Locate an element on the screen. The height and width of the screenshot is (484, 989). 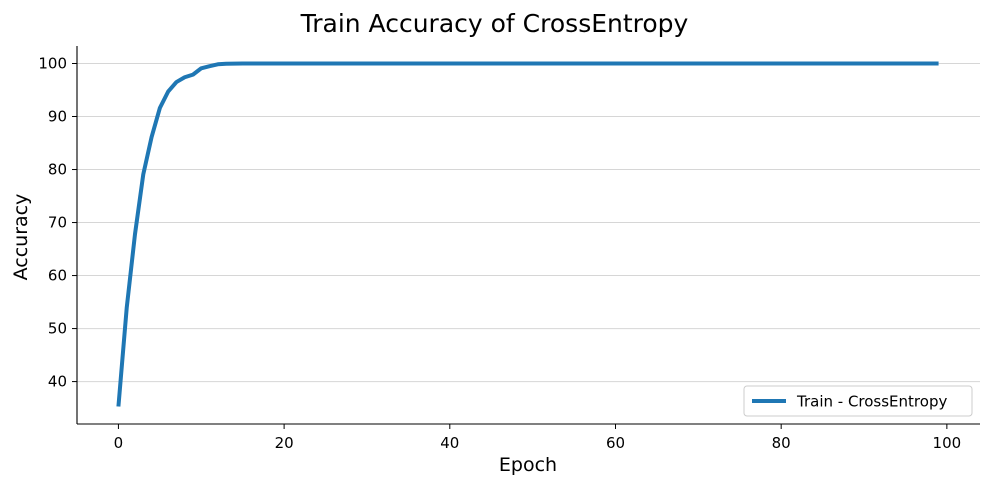
y-tick-label-40: 40 is located at coordinates (57, 382).